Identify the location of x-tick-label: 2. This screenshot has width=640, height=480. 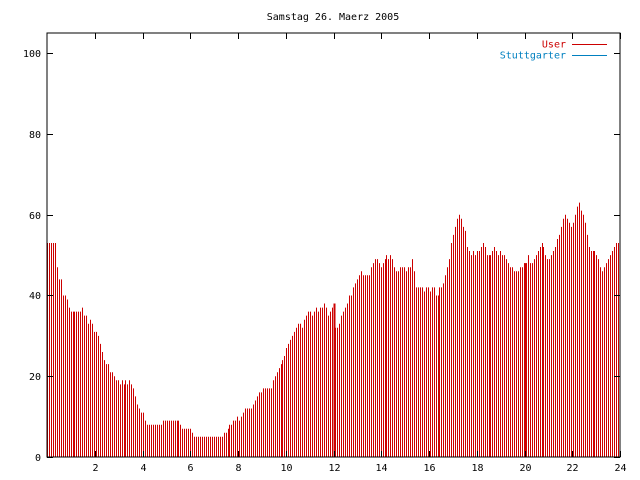
(95, 468).